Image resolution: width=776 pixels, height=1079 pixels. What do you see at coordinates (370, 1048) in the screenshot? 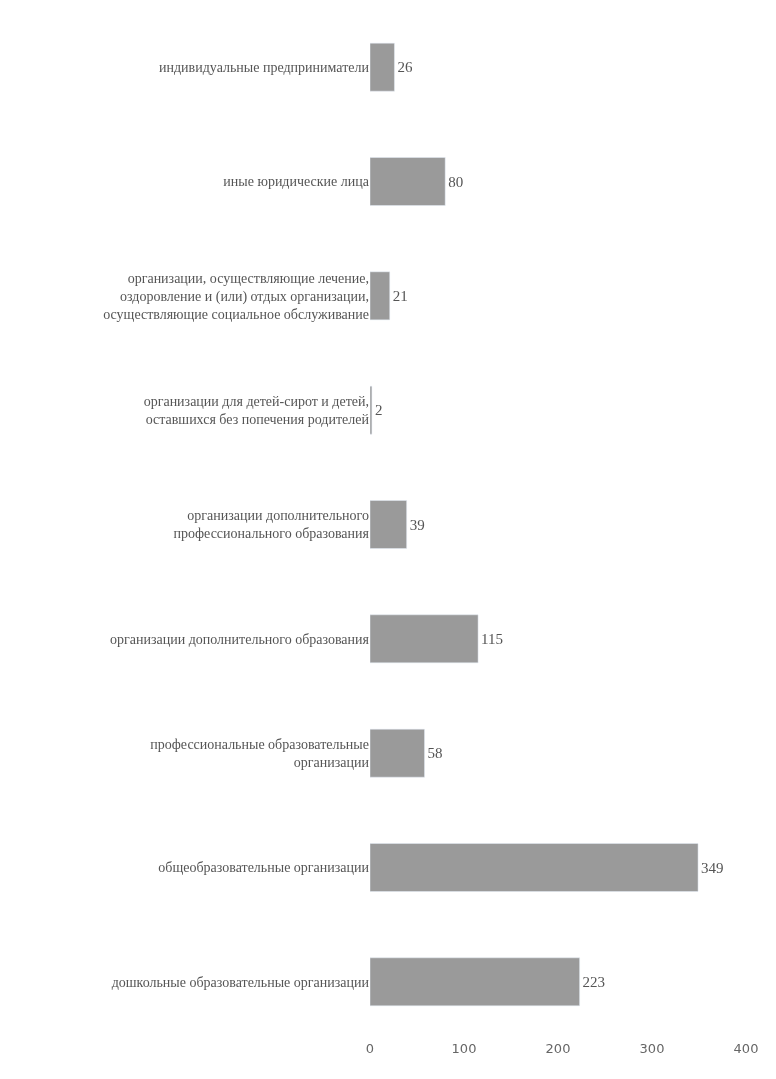
I see `x-tick-label: 0` at bounding box center [370, 1048].